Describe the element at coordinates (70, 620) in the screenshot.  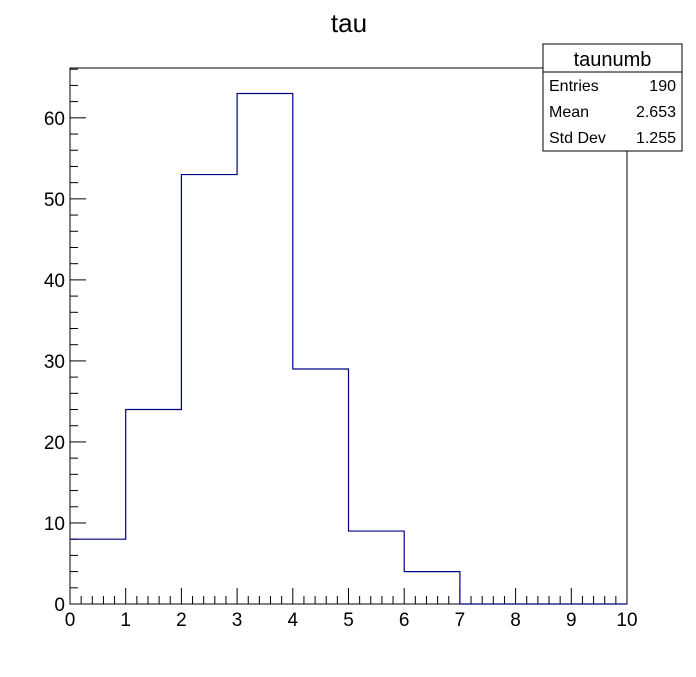
I see `x-tick-label: 0` at that location.